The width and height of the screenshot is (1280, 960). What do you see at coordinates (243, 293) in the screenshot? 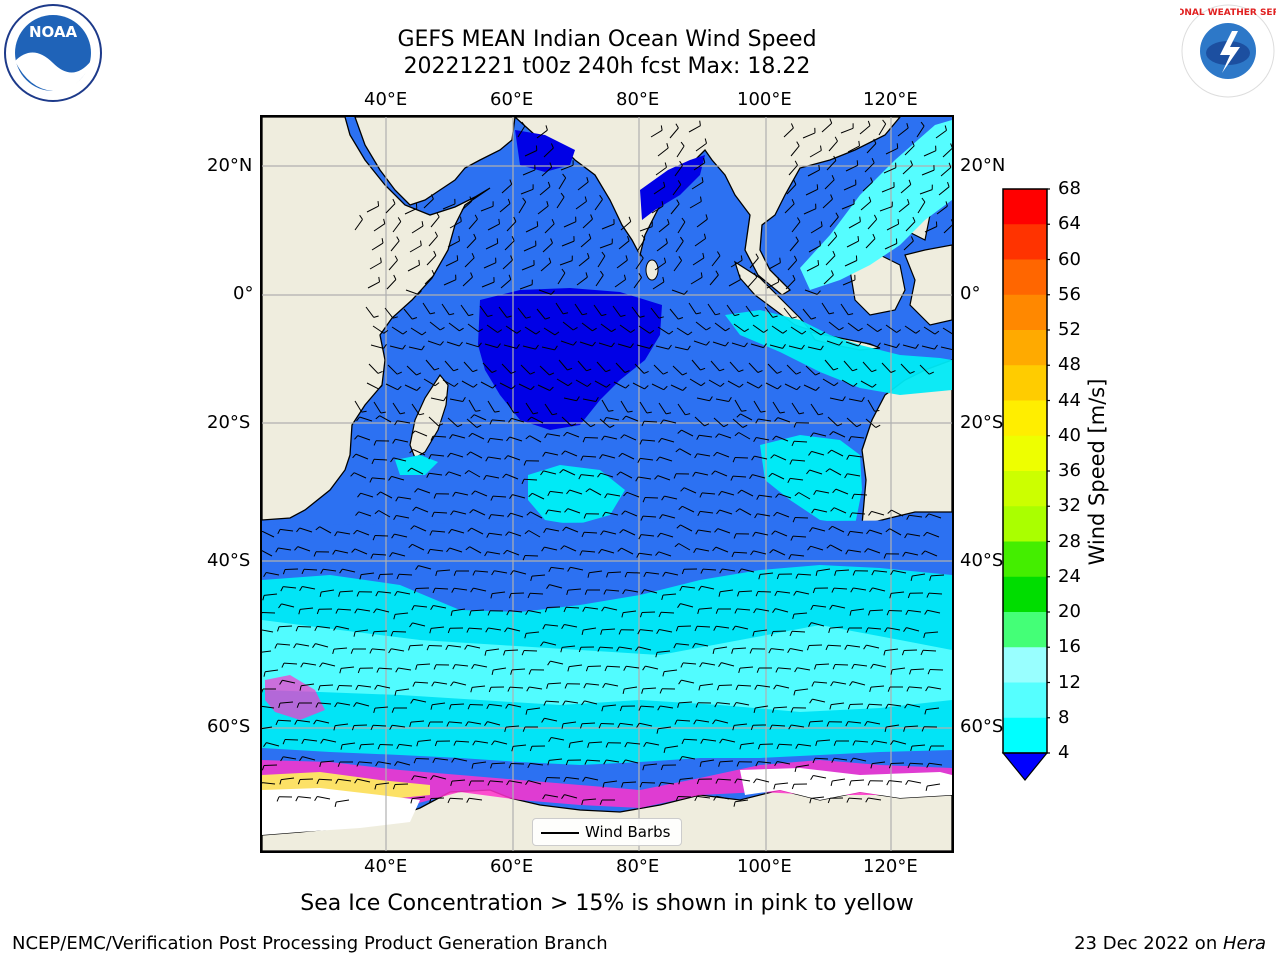
I see `y-tick-left-0: 0°` at bounding box center [243, 293].